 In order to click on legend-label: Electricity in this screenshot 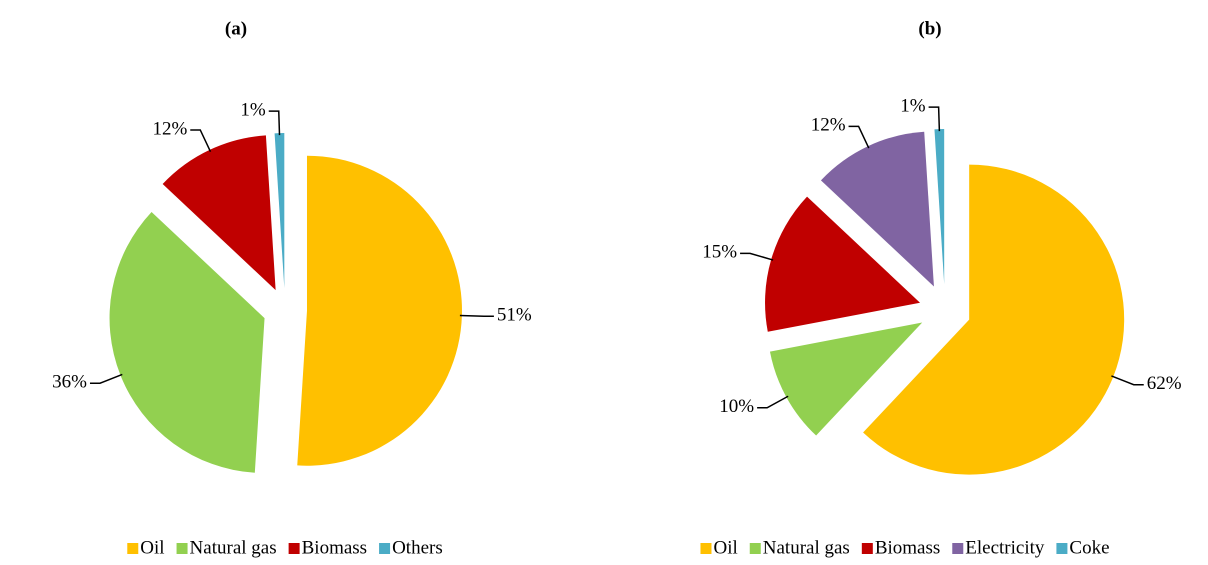, I will do `click(1005, 547)`.